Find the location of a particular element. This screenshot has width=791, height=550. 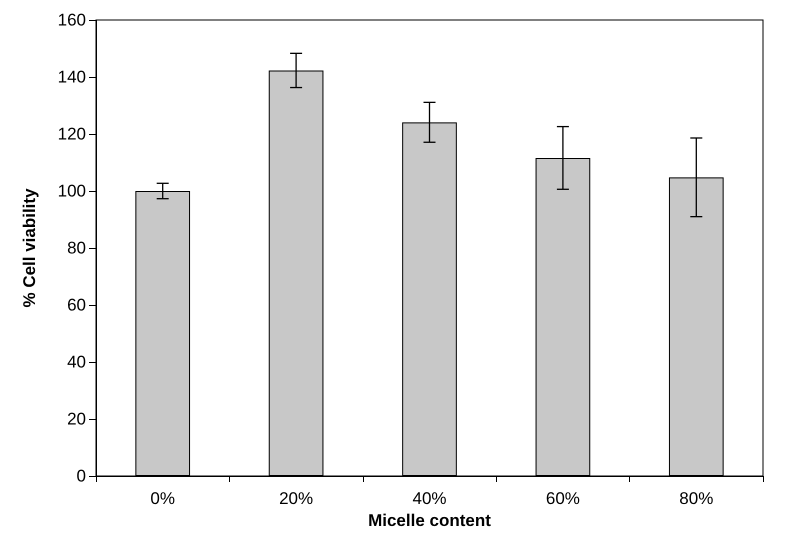

y-tick-label: 80 is located at coordinates (76, 248).